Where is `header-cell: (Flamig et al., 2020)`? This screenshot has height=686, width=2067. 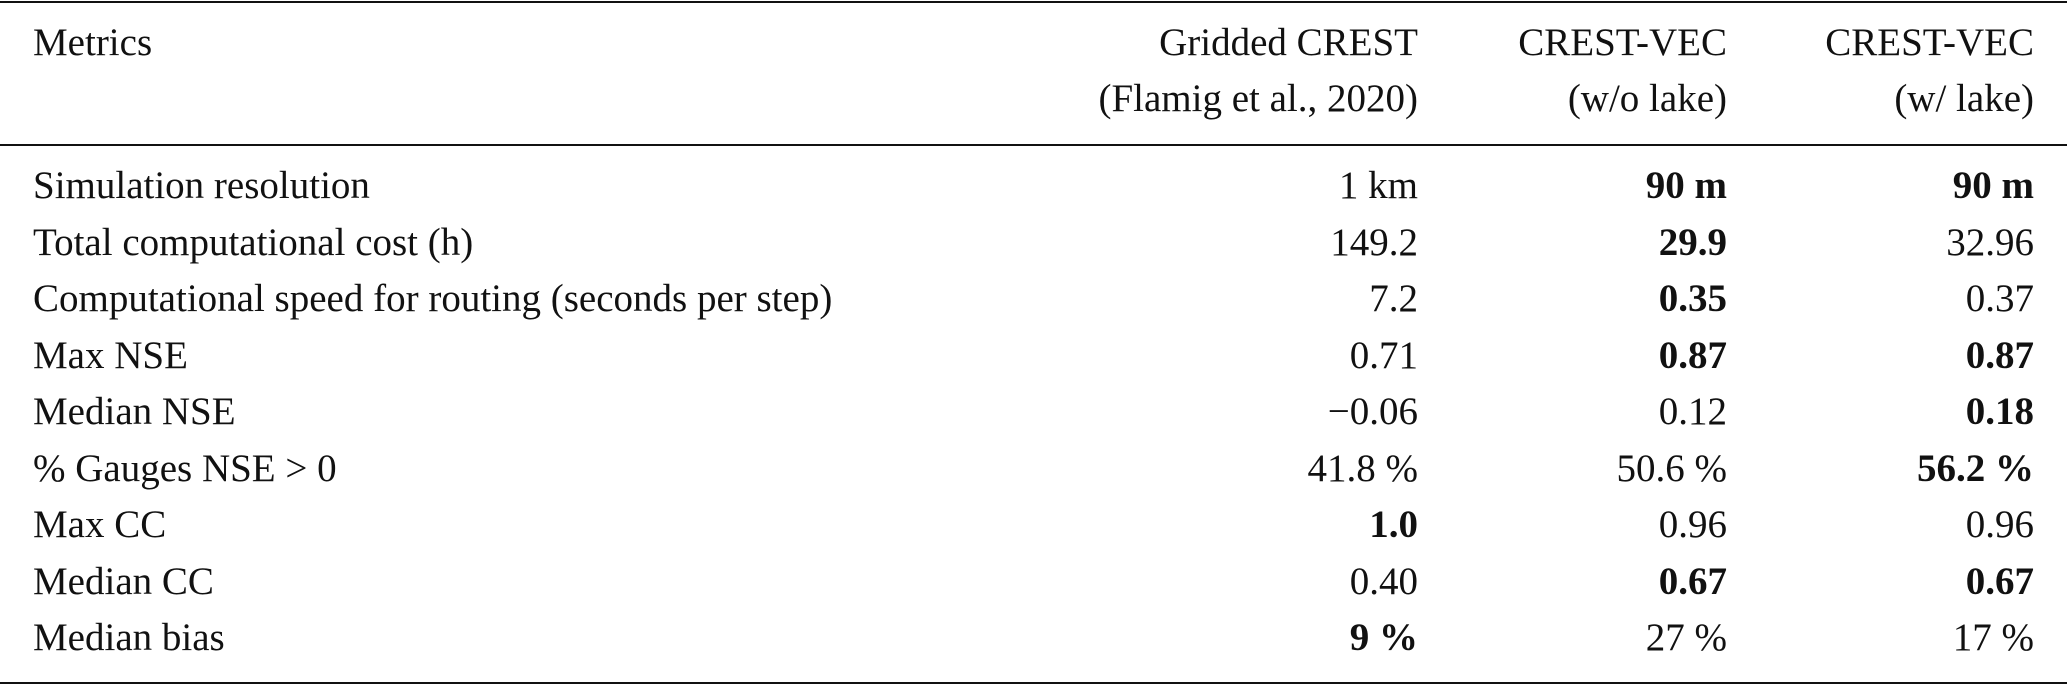 header-cell: (Flamig et al., 2020) is located at coordinates (1258, 98).